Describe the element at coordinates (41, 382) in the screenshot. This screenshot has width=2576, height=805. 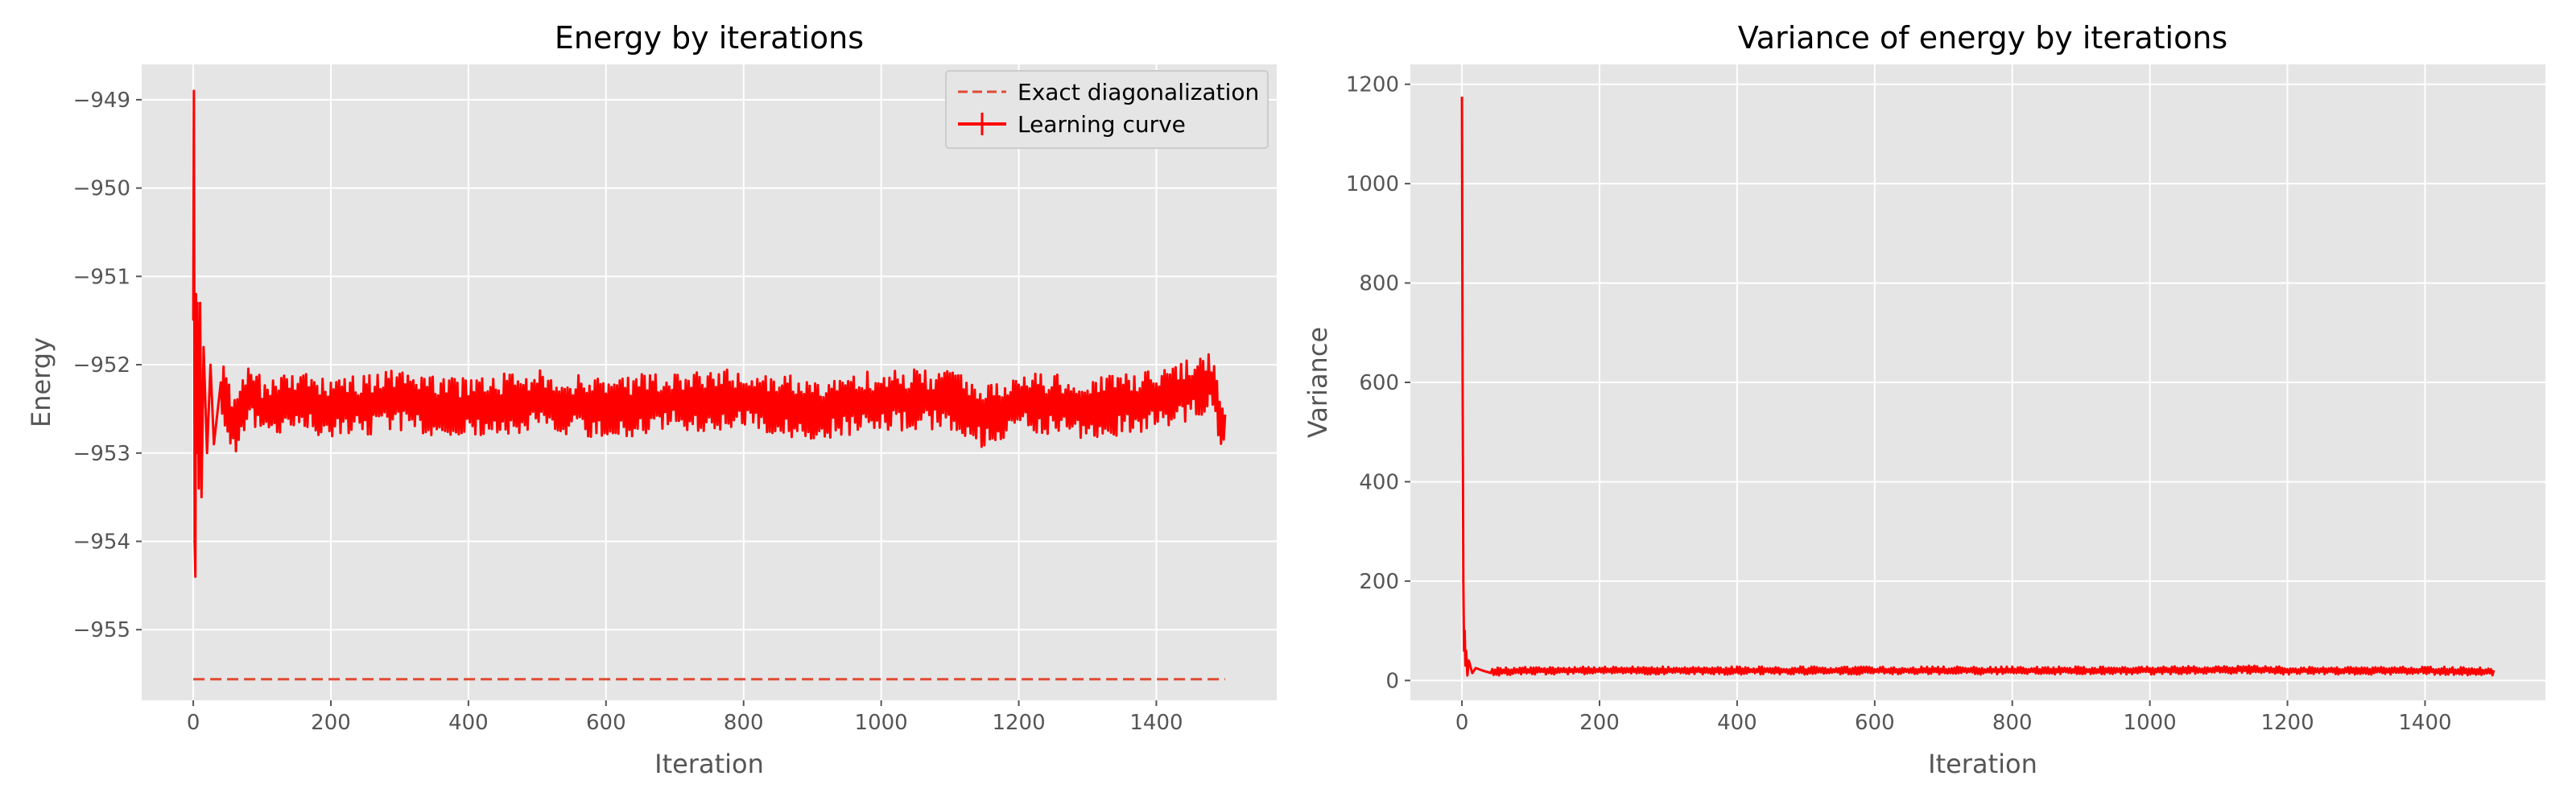
I see `y-axis-label: Energy` at that location.